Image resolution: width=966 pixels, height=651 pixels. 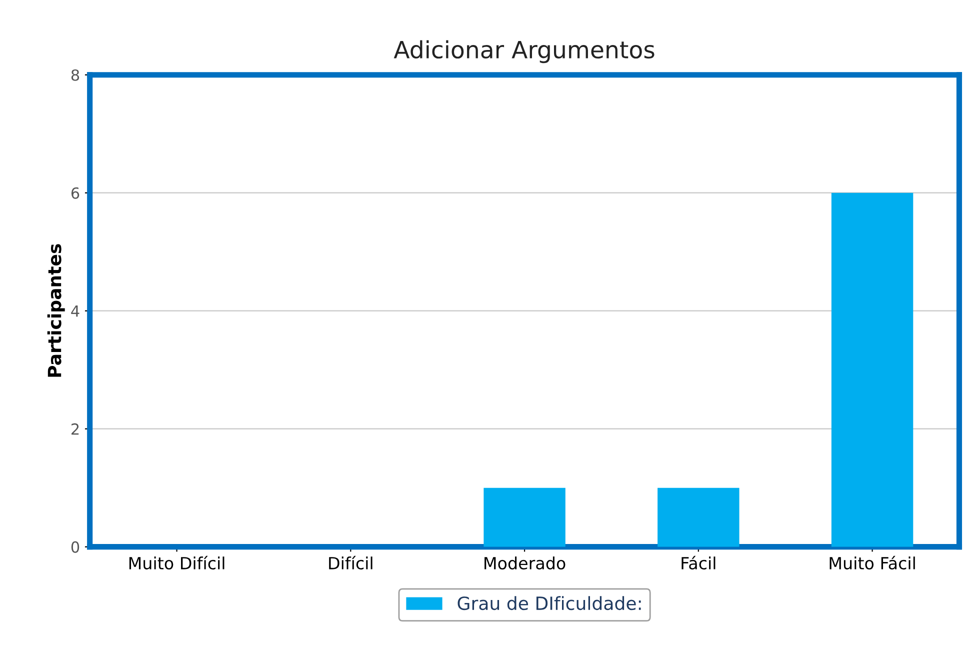 What do you see at coordinates (75, 75) in the screenshot?
I see `y-tick-label: 8` at bounding box center [75, 75].